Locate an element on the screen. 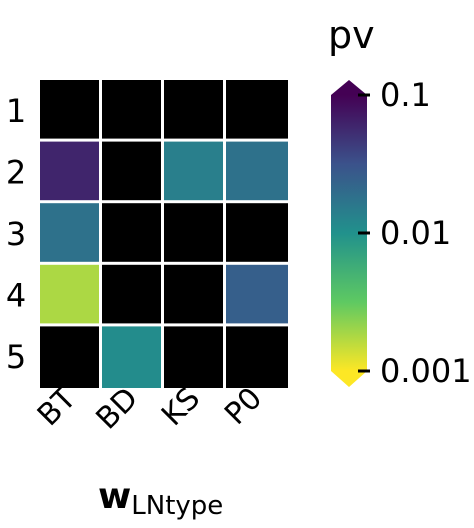 The height and width of the screenshot is (528, 474). heatmap-cell-1-KS is located at coordinates (193, 109).